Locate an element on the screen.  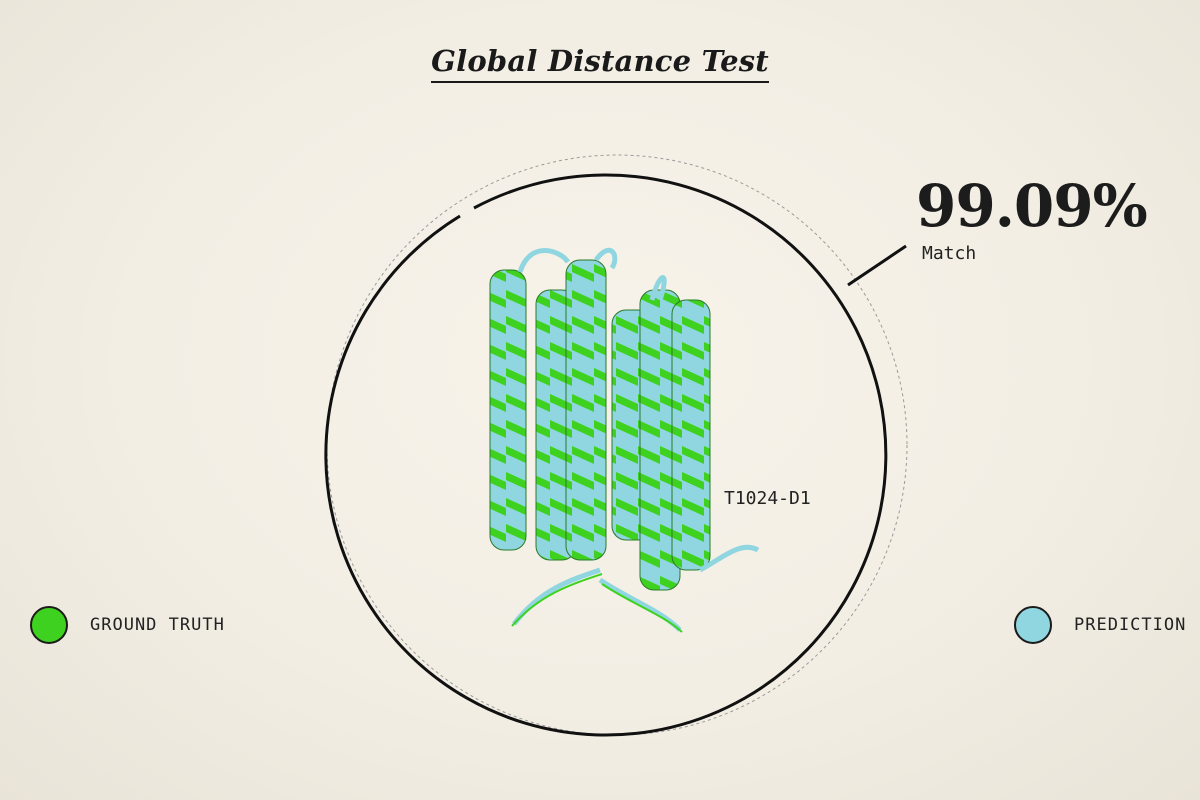
legend-ground-truth: GROUND TRUTH is located at coordinates (127, 625).